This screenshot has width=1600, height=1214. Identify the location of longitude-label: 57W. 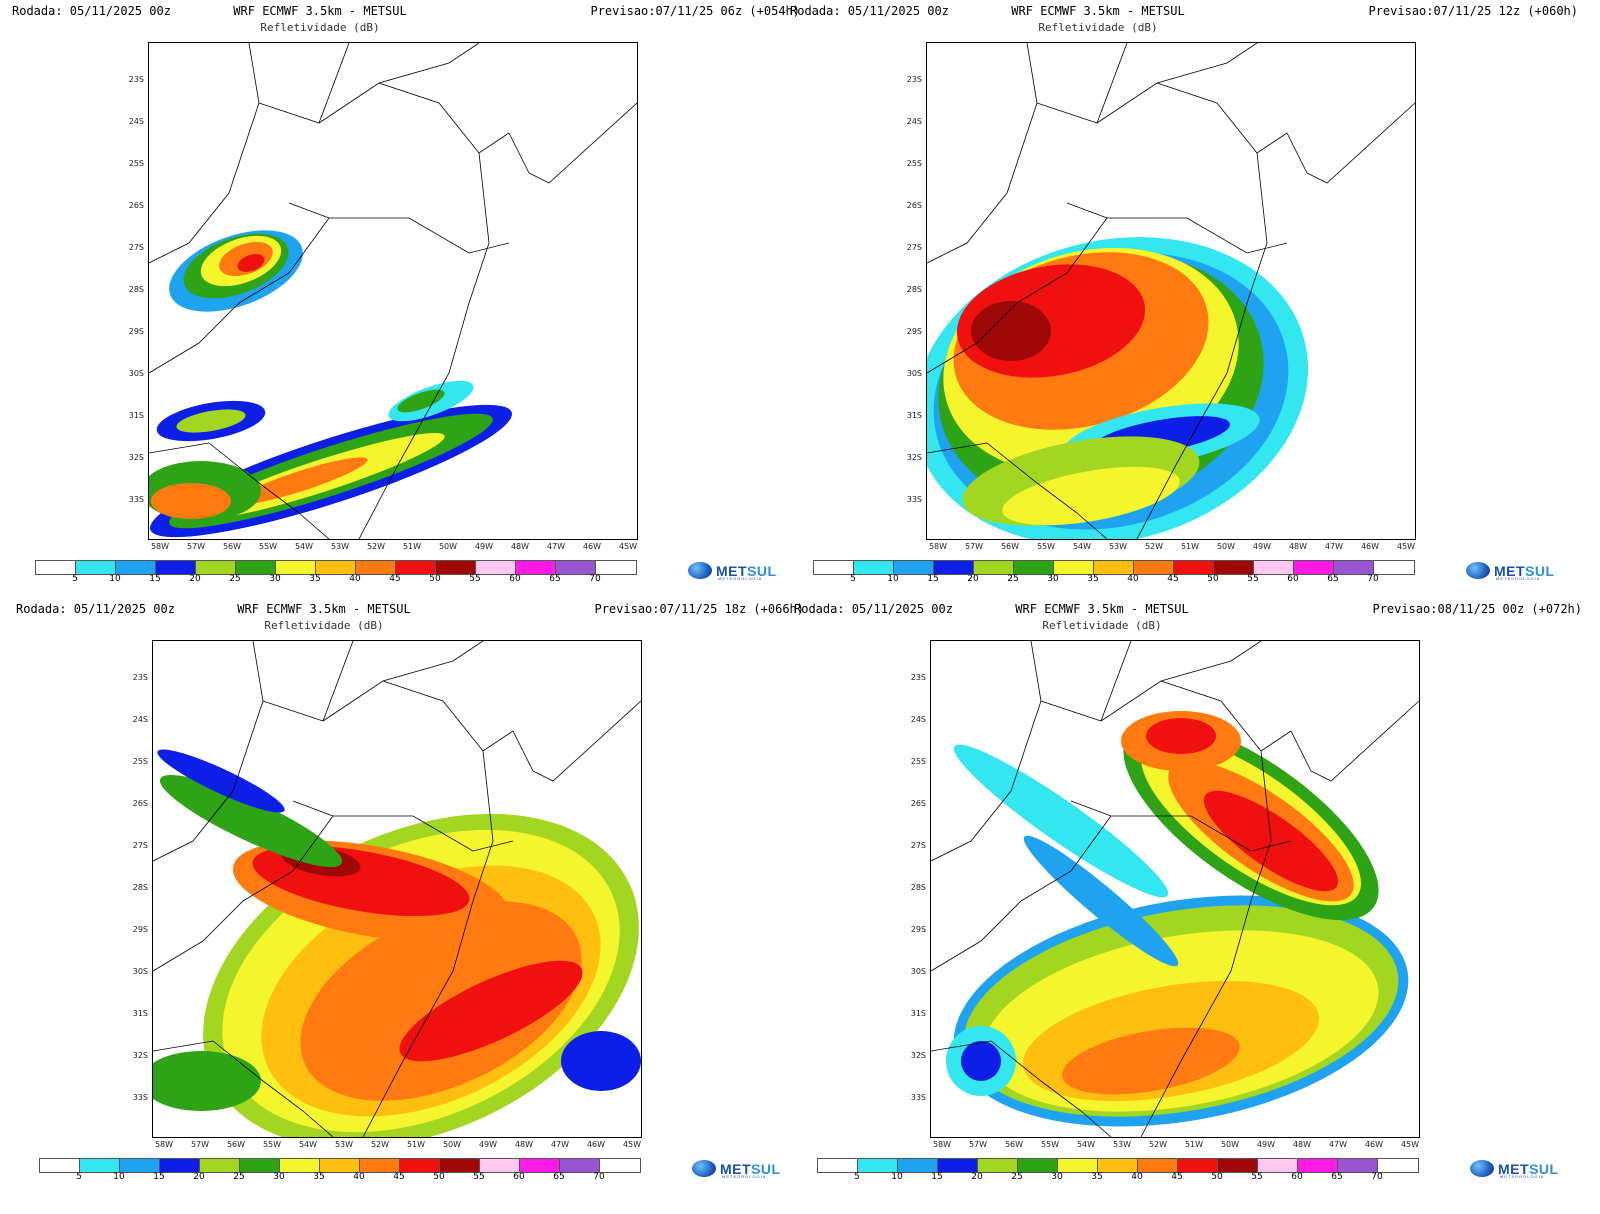
(978, 1144).